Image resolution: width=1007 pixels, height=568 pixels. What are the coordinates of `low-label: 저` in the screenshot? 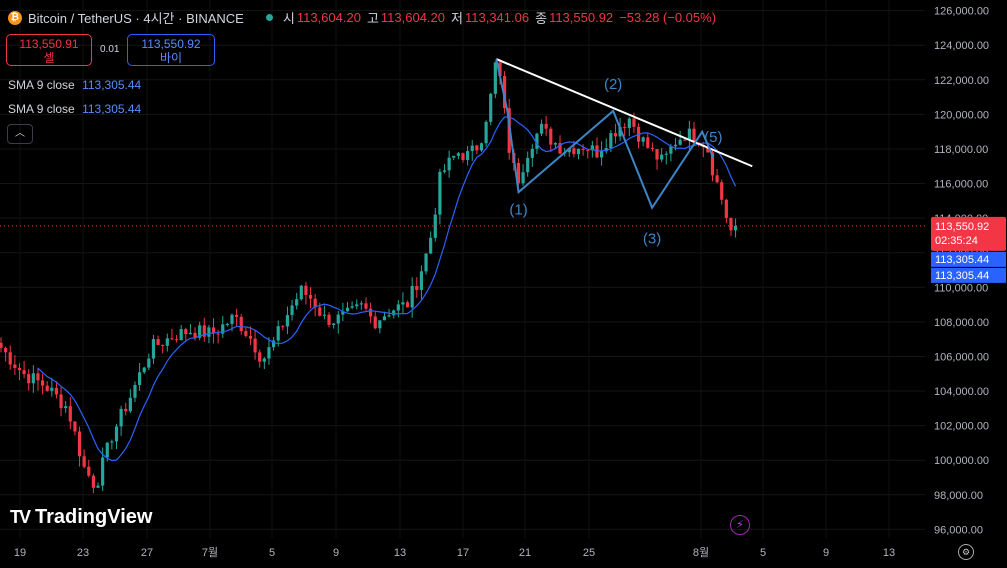 It's located at (457, 18).